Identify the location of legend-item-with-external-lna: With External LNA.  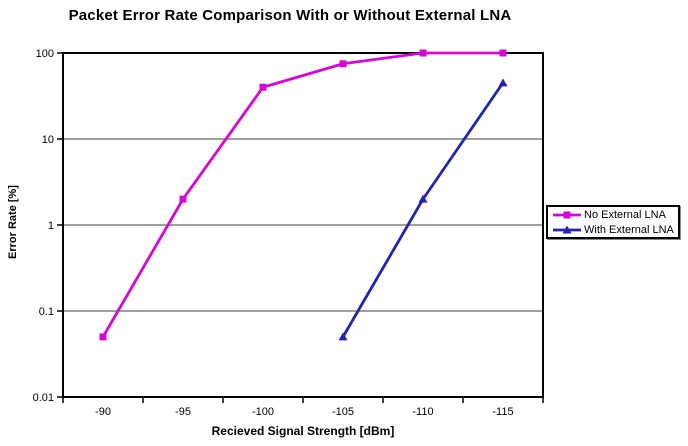
(614, 229).